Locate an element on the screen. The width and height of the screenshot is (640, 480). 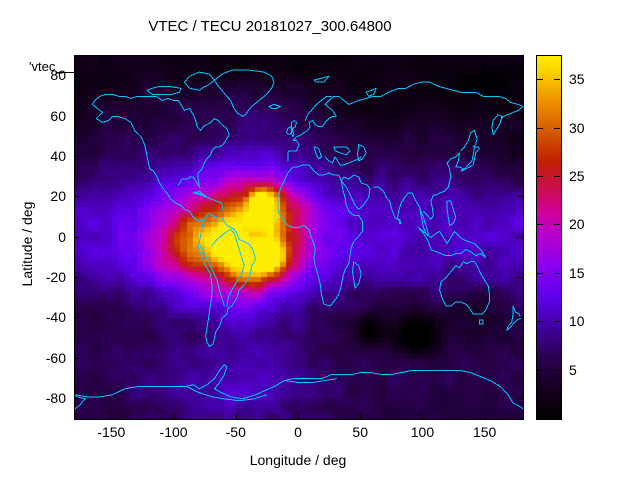
x-axis-tick-label: 50 is located at coordinates (360, 432).